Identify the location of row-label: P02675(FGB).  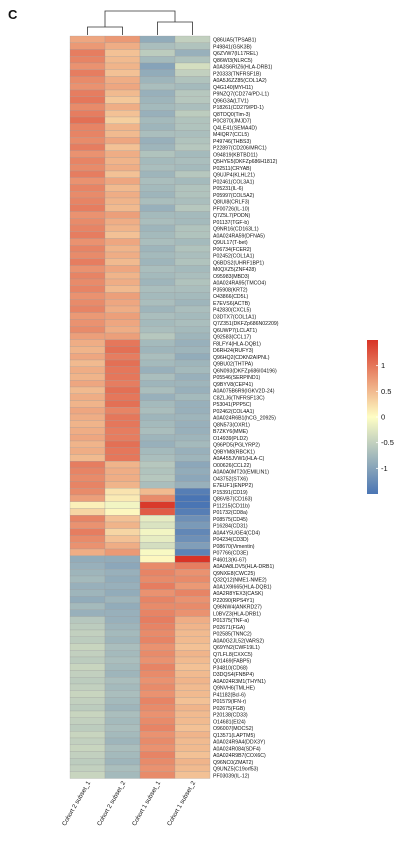
(229, 709).